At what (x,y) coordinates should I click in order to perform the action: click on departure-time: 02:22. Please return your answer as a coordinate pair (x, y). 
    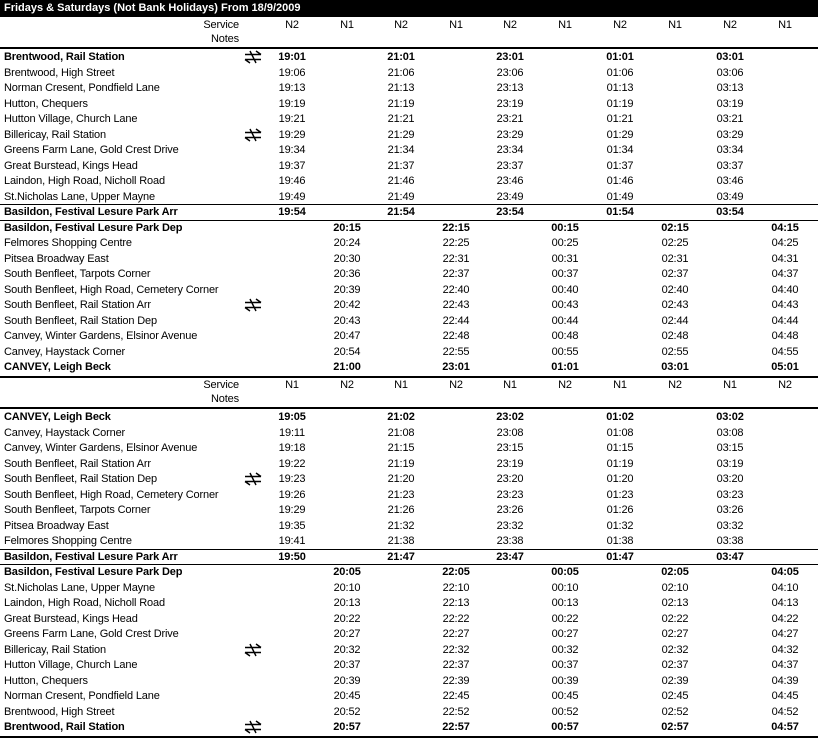
    Looking at the image, I should click on (675, 618).